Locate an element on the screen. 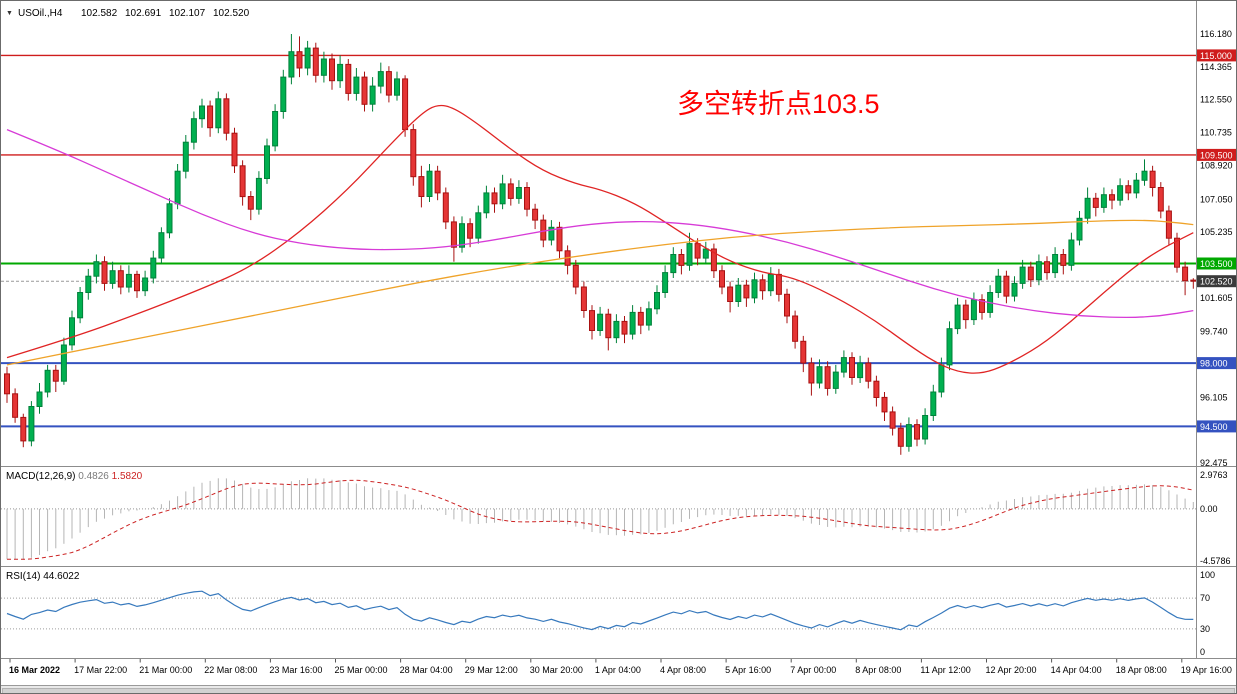 The width and height of the screenshot is (1237, 694). svg-text: 4 Apr 08:00 is located at coordinates (683, 670).